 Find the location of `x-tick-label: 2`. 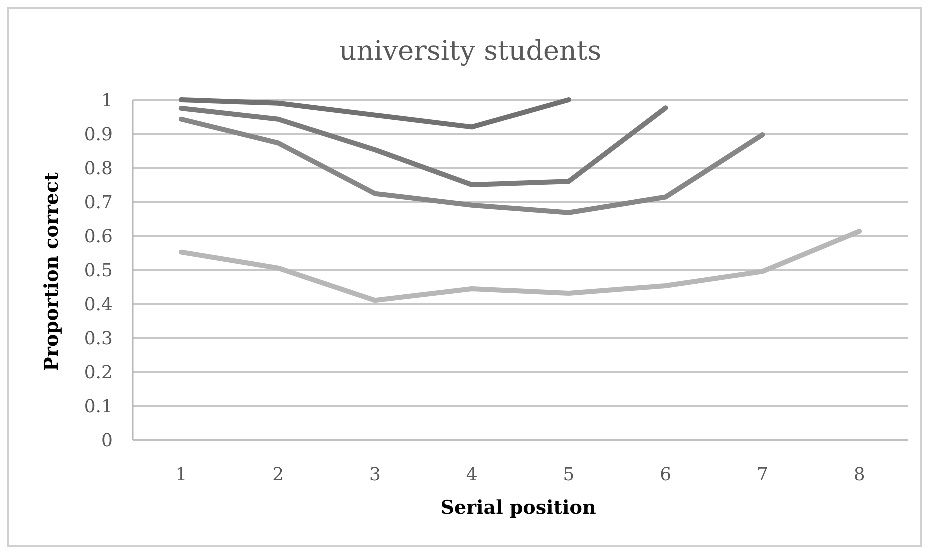

x-tick-label: 2 is located at coordinates (278, 475).